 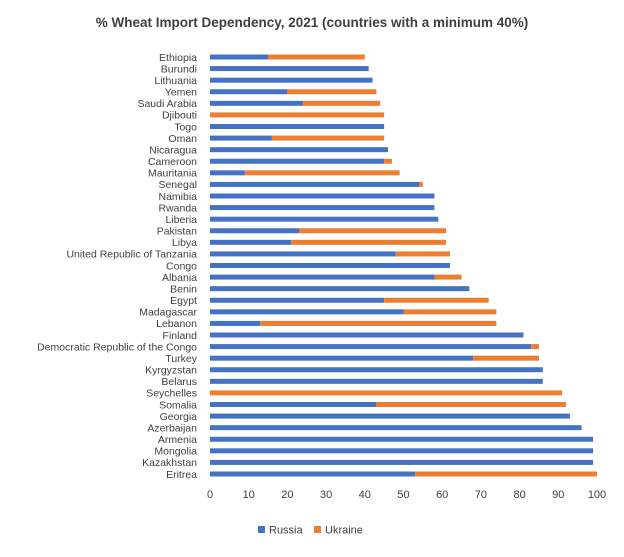 What do you see at coordinates (344, 531) in the screenshot?
I see `legend-label-ukraine: Ukraine` at bounding box center [344, 531].